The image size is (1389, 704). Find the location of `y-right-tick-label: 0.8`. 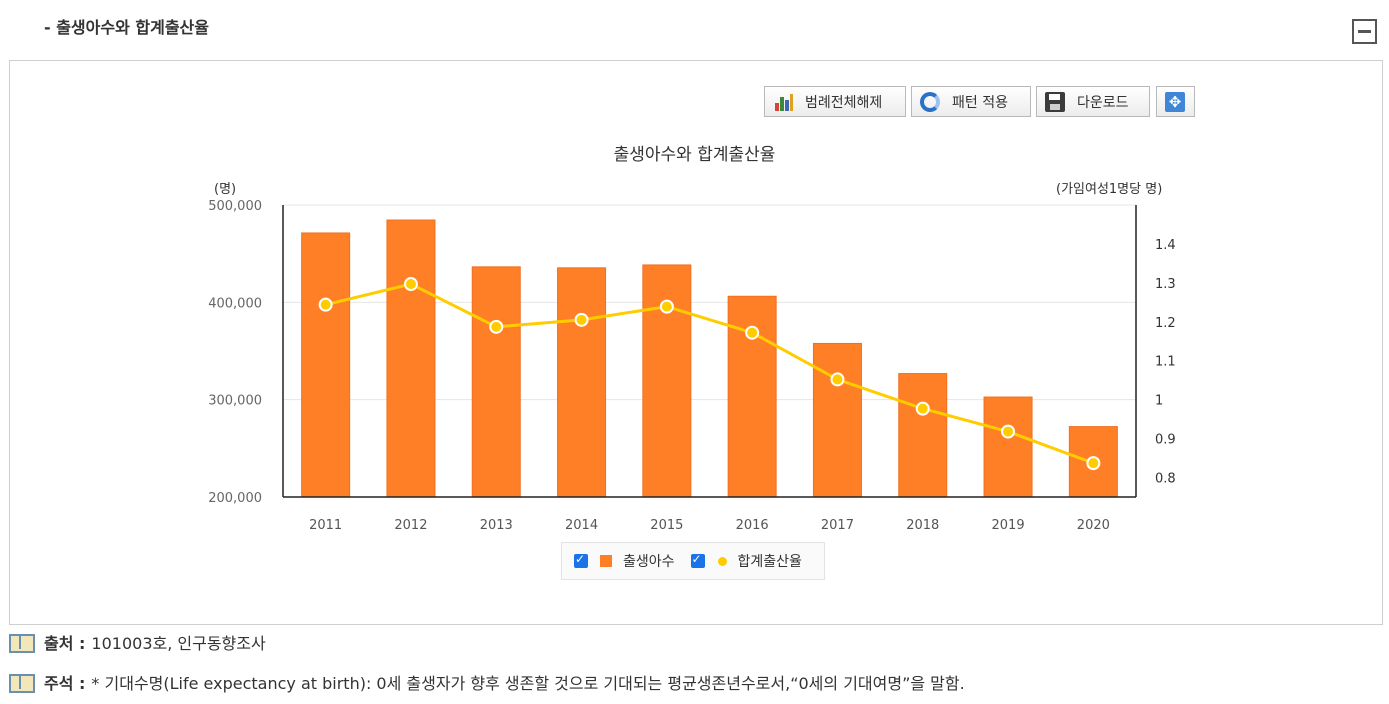

y-right-tick-label: 0.8 is located at coordinates (1165, 479).